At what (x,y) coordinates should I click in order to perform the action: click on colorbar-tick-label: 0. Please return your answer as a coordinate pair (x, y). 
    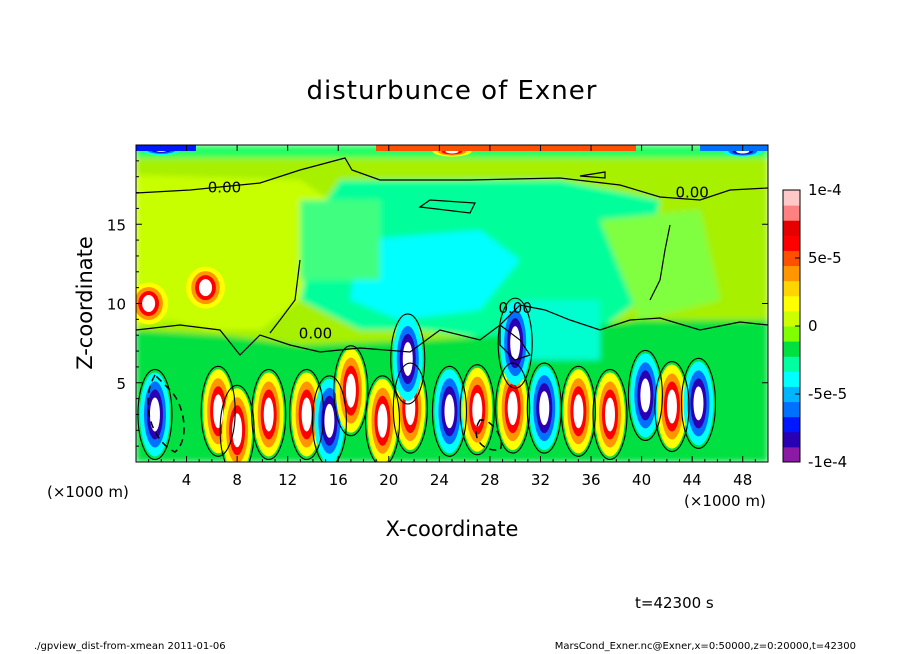
    Looking at the image, I should click on (813, 326).